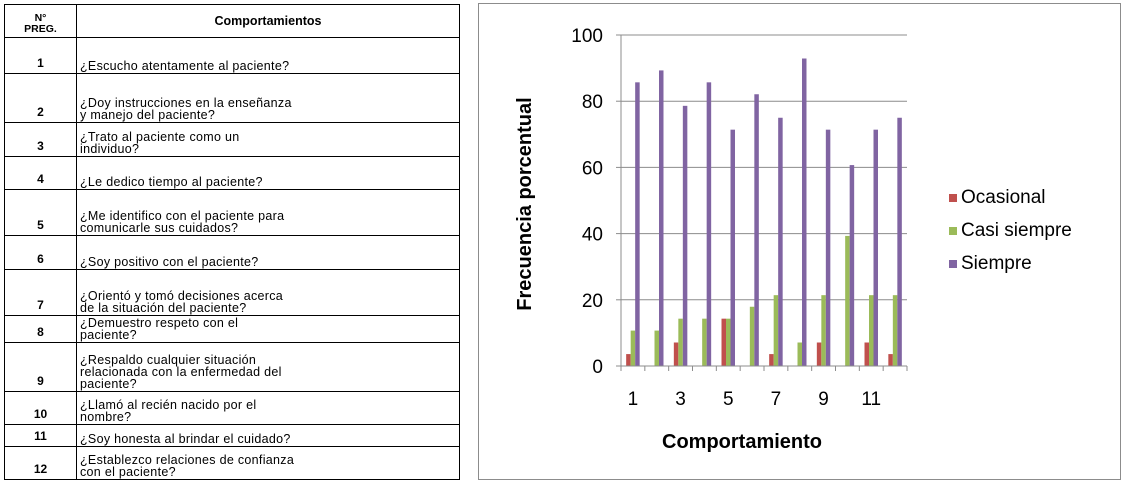 Image resolution: width=1126 pixels, height=484 pixels. I want to click on question-text-line: con el paciente?, so click(128, 472).